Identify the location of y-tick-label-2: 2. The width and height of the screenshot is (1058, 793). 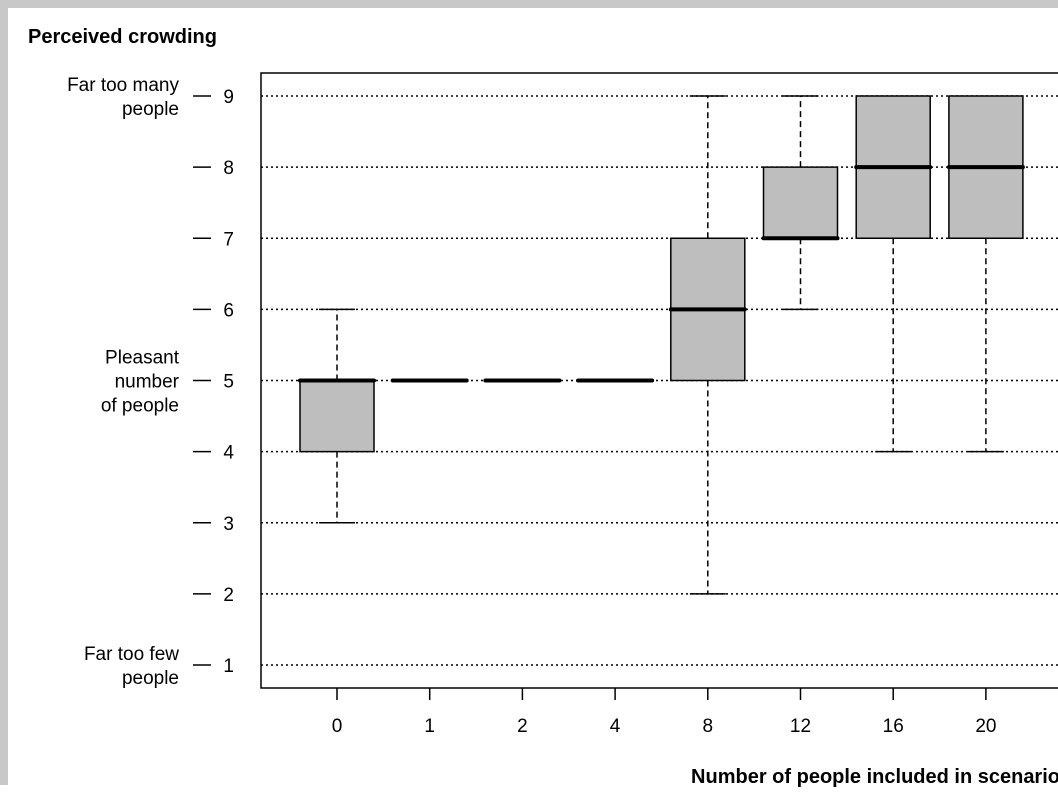
(228, 595).